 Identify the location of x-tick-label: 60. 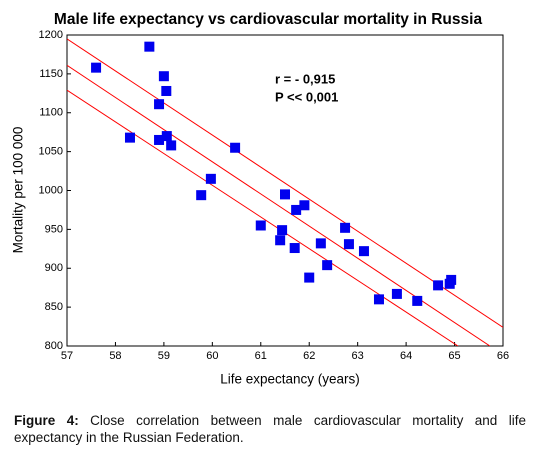
(212, 356).